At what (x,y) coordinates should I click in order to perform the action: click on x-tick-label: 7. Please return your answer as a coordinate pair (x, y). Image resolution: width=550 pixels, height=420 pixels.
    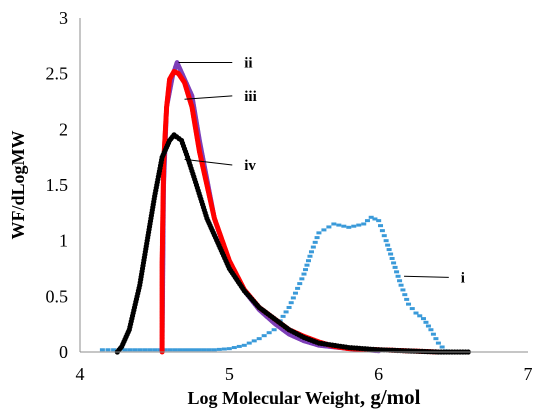
    Looking at the image, I should click on (528, 374).